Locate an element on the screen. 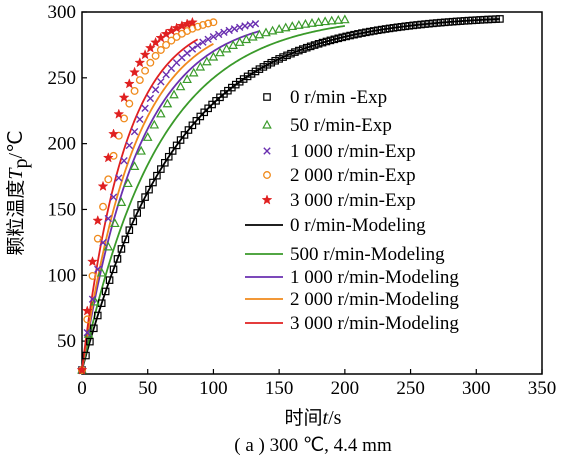 This screenshot has width=561, height=461. legend-label-6: 500 r/min-Modeling is located at coordinates (367, 254).